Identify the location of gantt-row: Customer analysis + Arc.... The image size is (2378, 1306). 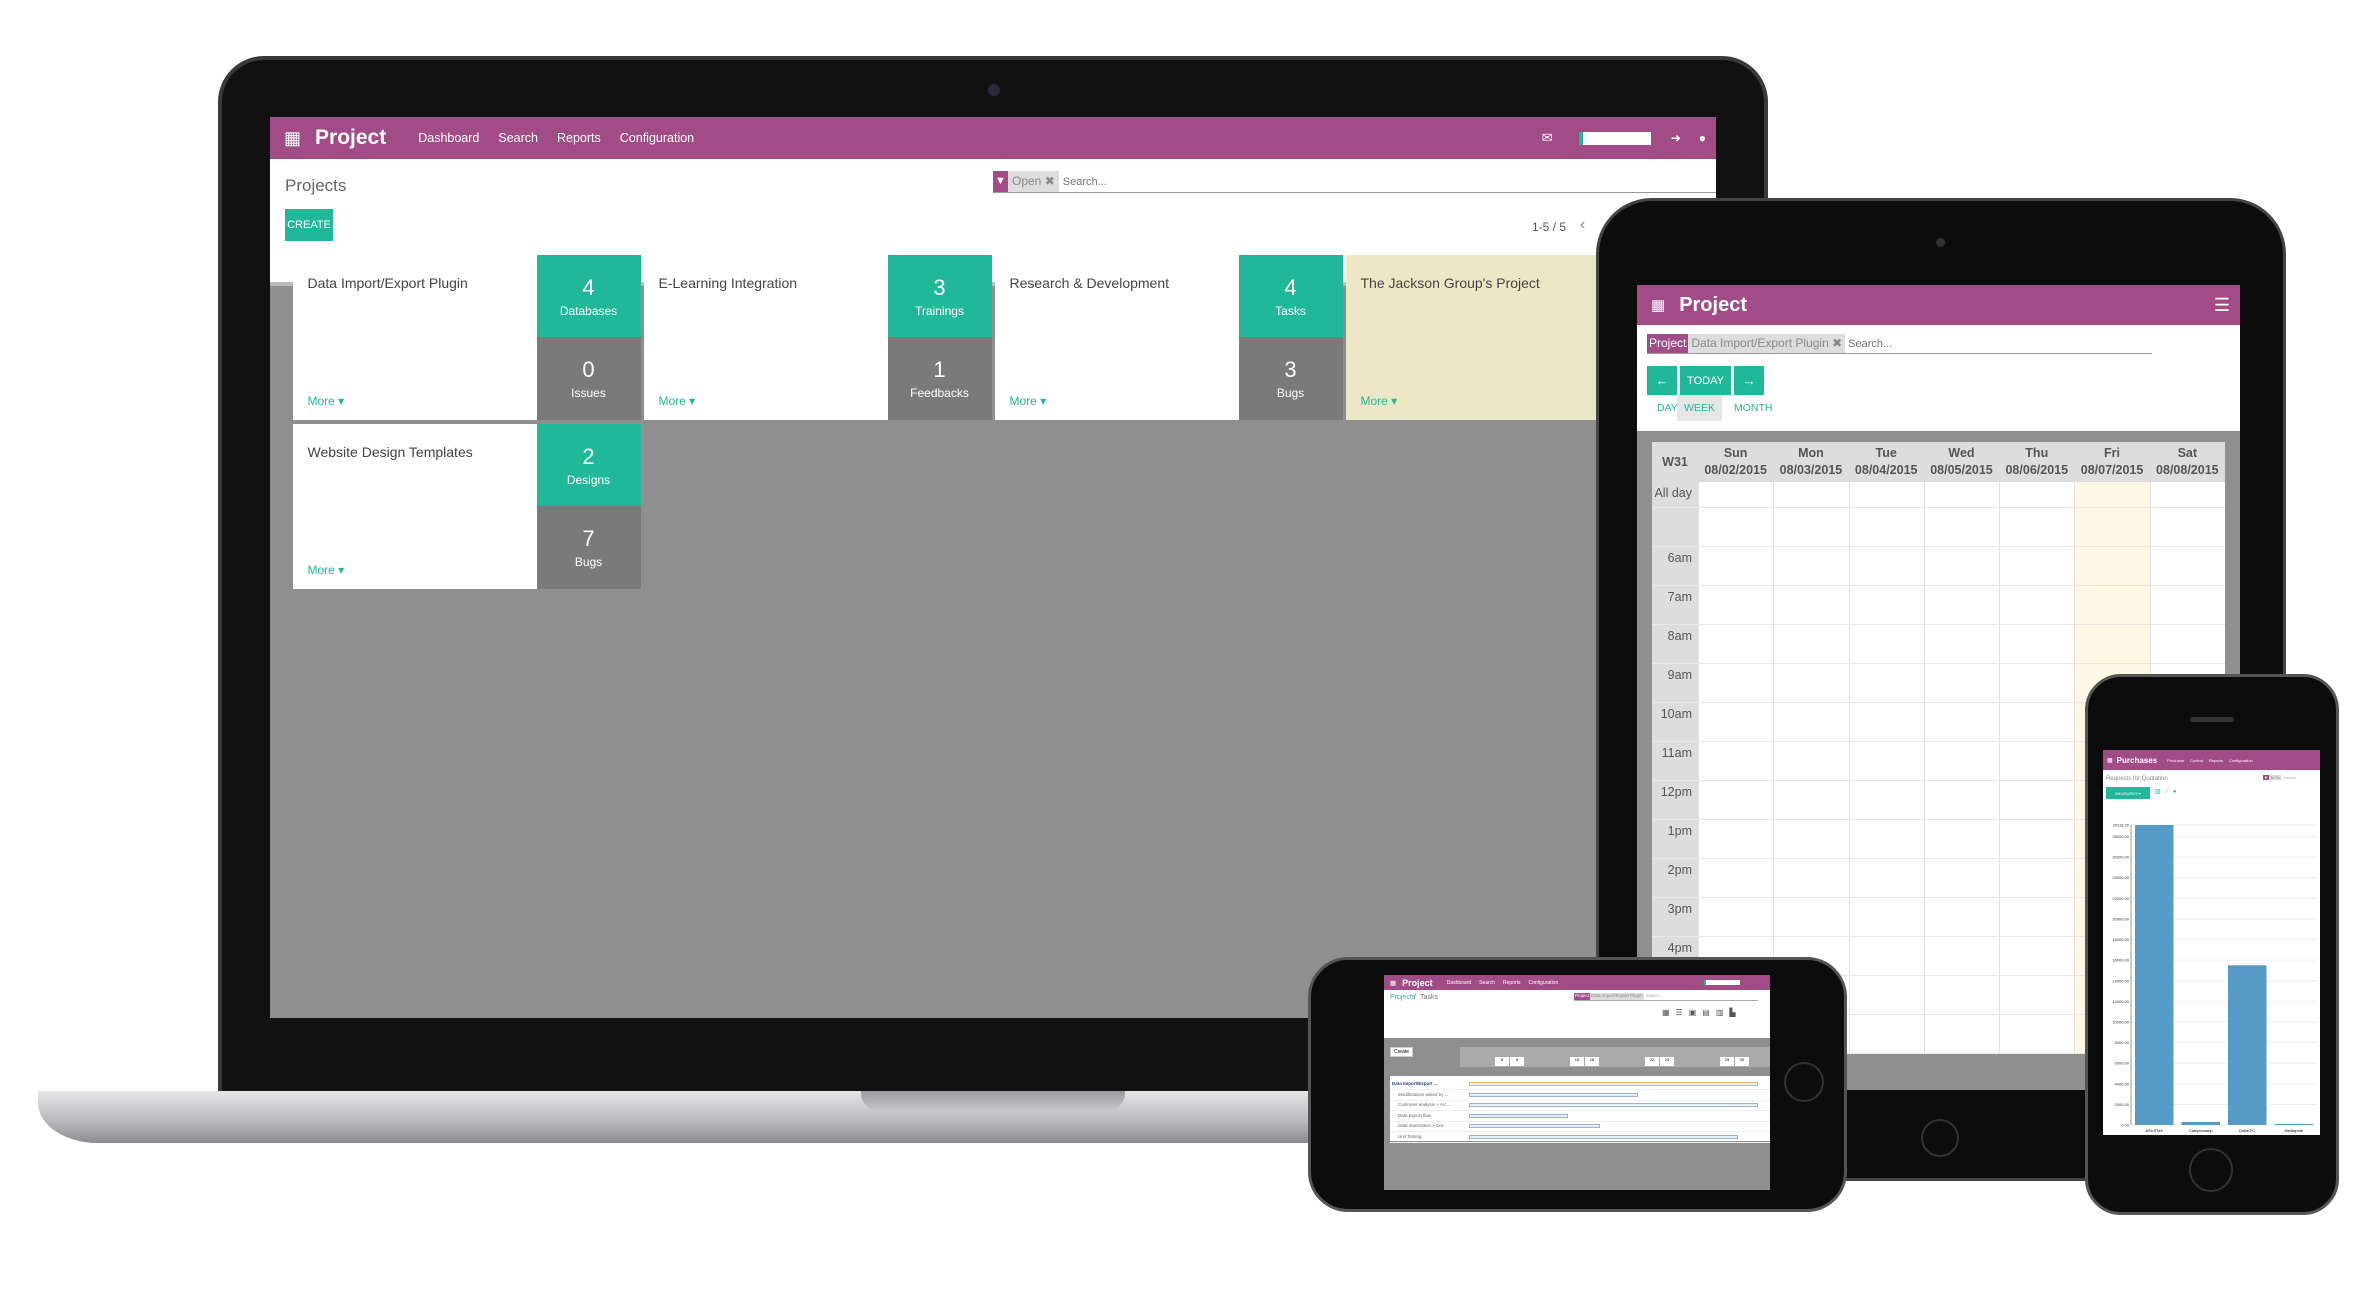
(1580, 1106).